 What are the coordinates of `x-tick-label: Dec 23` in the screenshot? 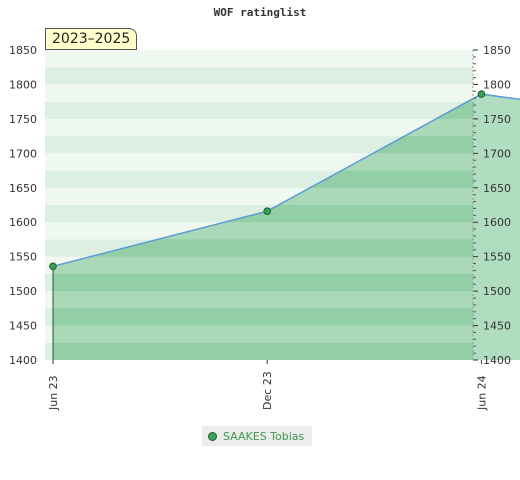 It's located at (267, 390).